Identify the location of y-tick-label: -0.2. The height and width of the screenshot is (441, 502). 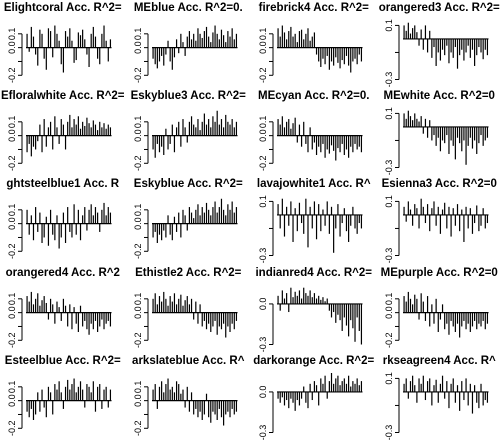
(138, 428).